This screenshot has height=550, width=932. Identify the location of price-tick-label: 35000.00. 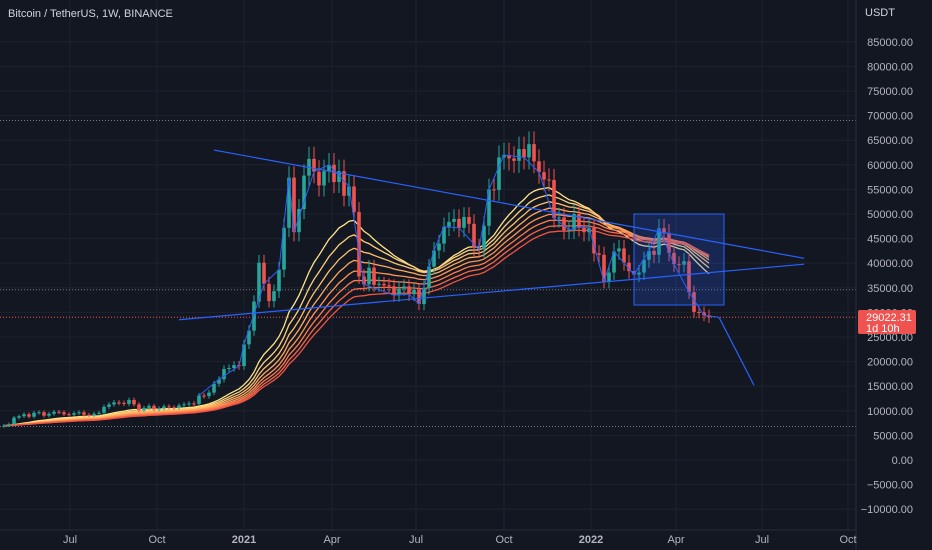
(890, 289).